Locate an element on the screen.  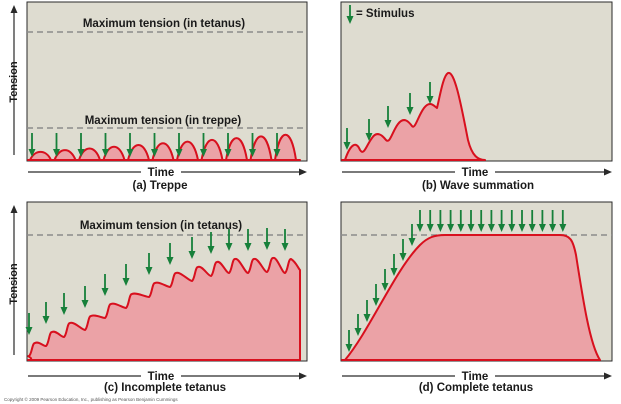
caption-treppe: (a) Treppe is located at coordinates (160, 186).